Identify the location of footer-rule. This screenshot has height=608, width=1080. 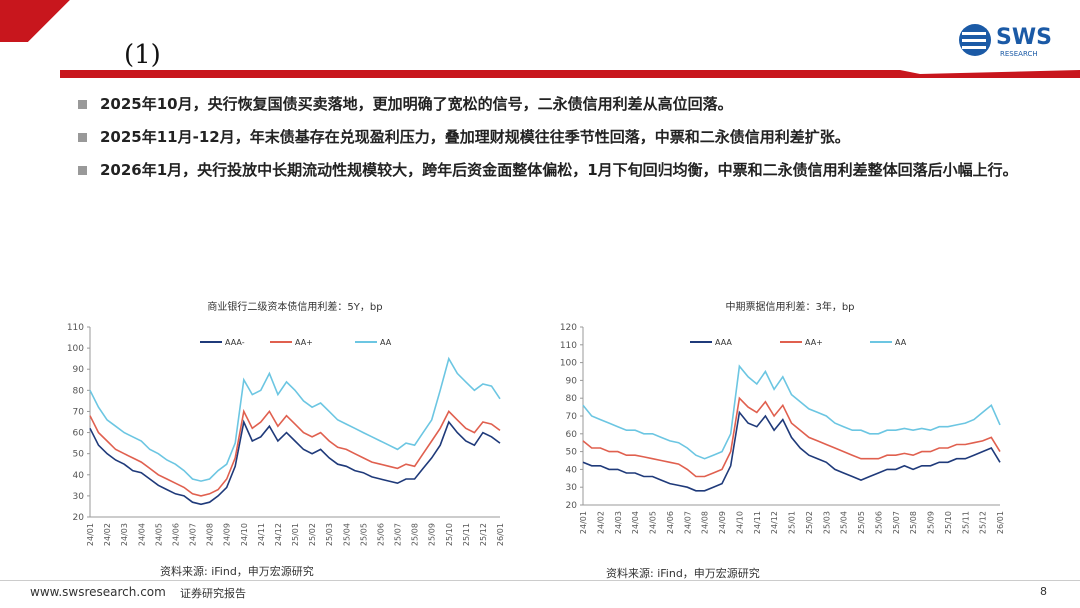
(540, 580).